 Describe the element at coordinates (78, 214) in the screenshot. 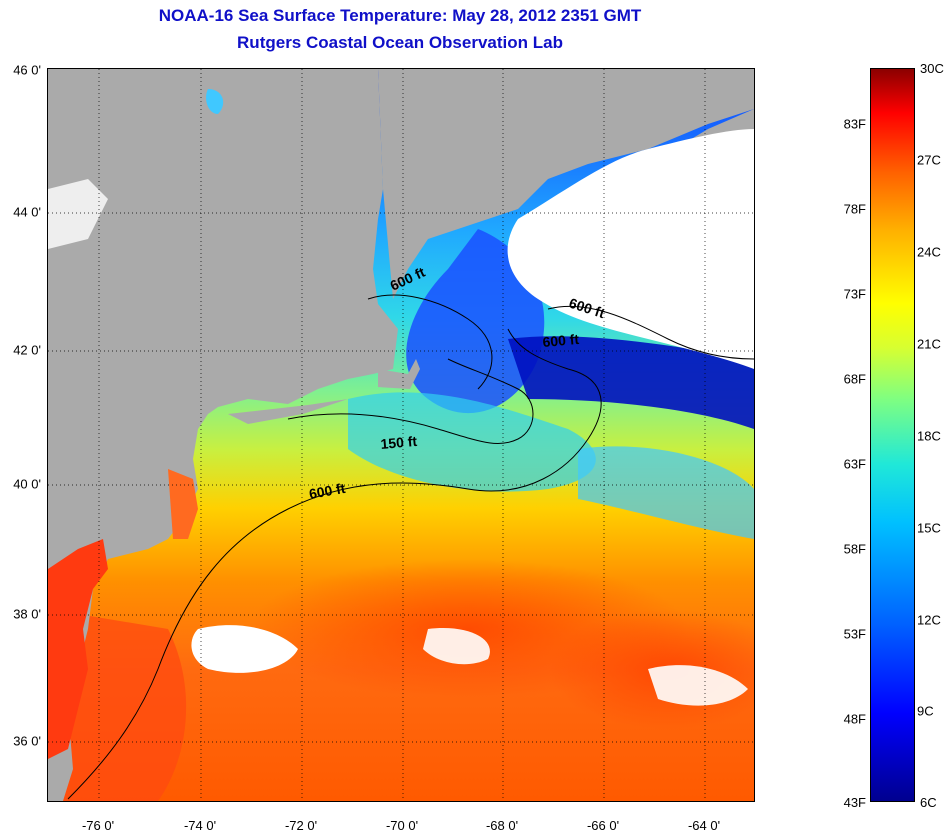

I see `cloud-nw` at that location.